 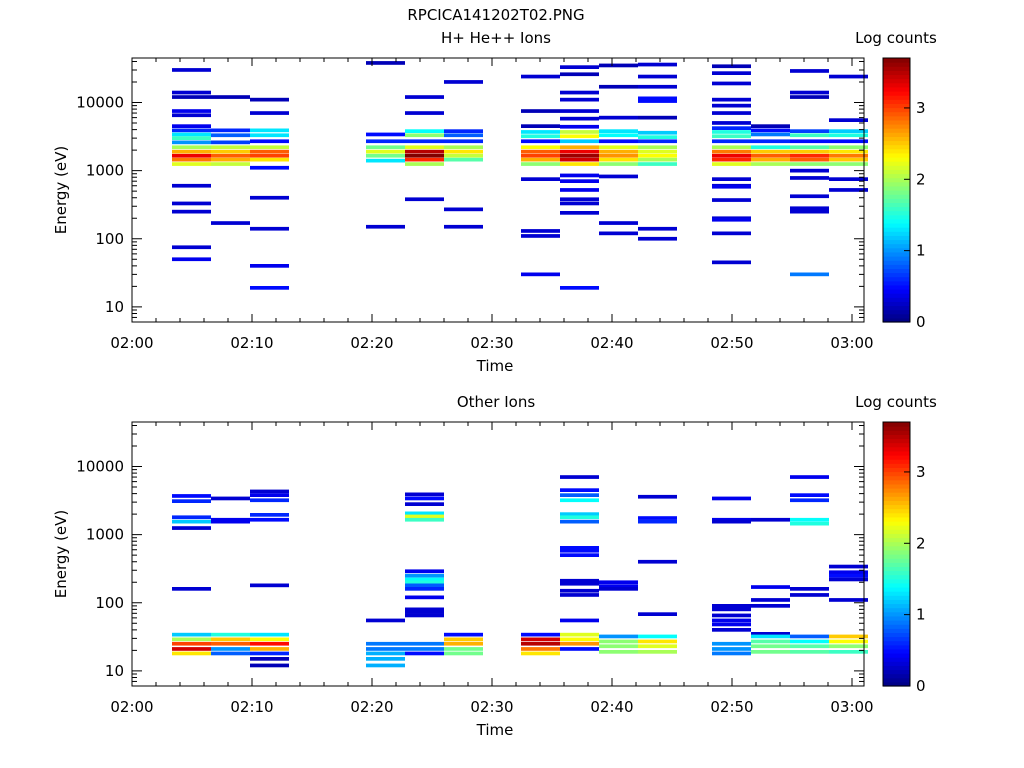 What do you see at coordinates (921, 615) in the screenshot?
I see `colorbar-tick-label: 1` at bounding box center [921, 615].